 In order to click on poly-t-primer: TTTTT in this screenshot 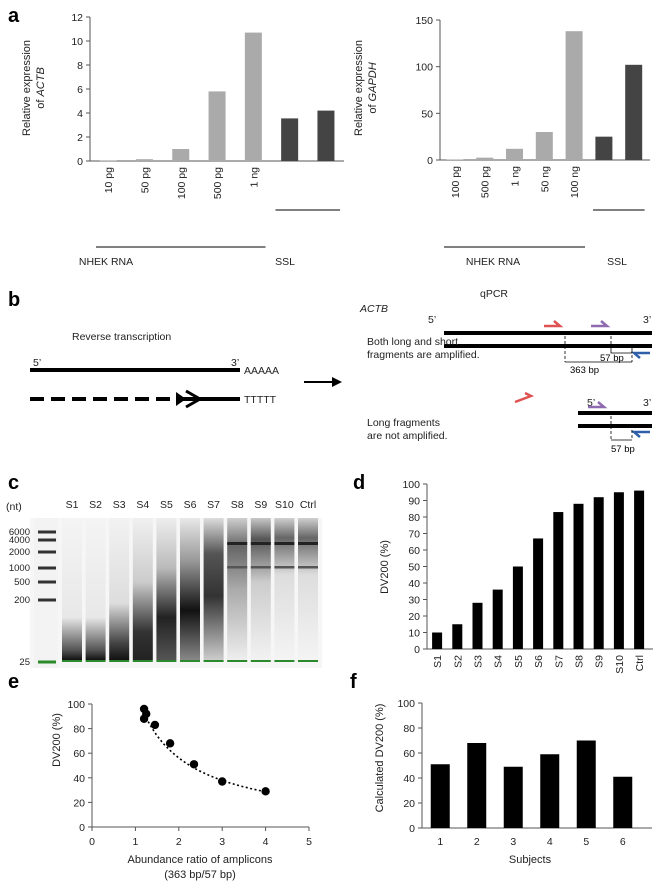, I will do `click(260, 400)`.